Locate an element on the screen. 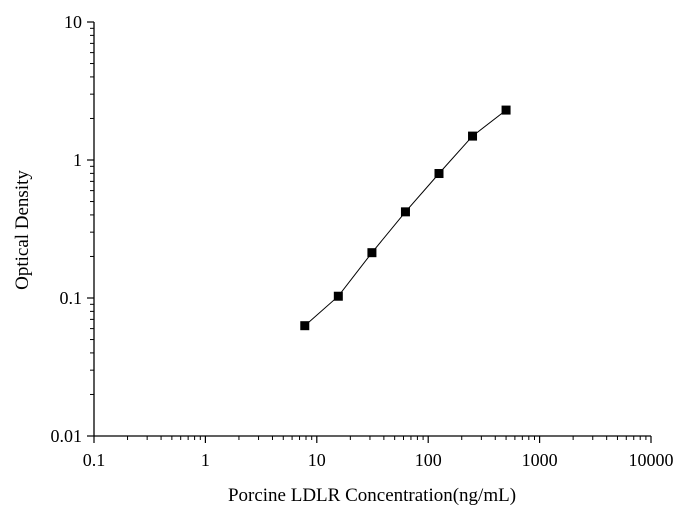 This screenshot has height=509, width=681. y-ticks: 0.01 0.1 1 10 is located at coordinates (72, 229).